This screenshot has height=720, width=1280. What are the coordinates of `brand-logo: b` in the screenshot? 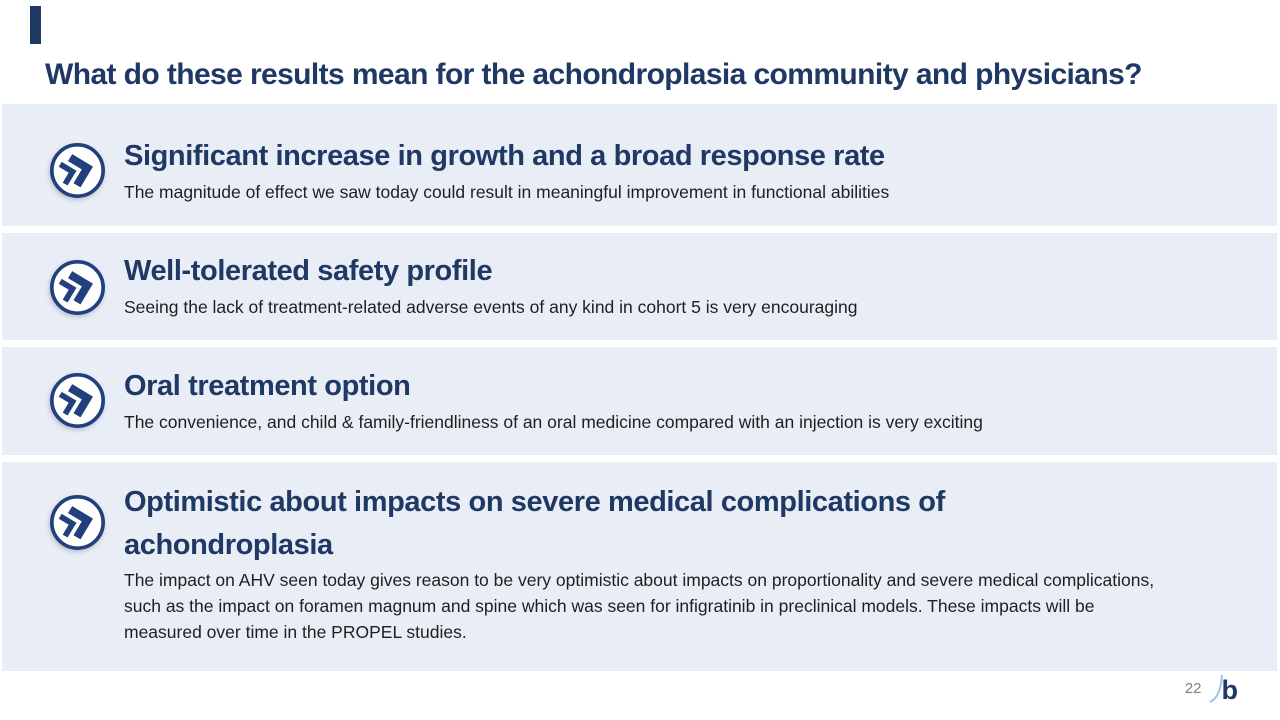 It's located at (1223, 688).